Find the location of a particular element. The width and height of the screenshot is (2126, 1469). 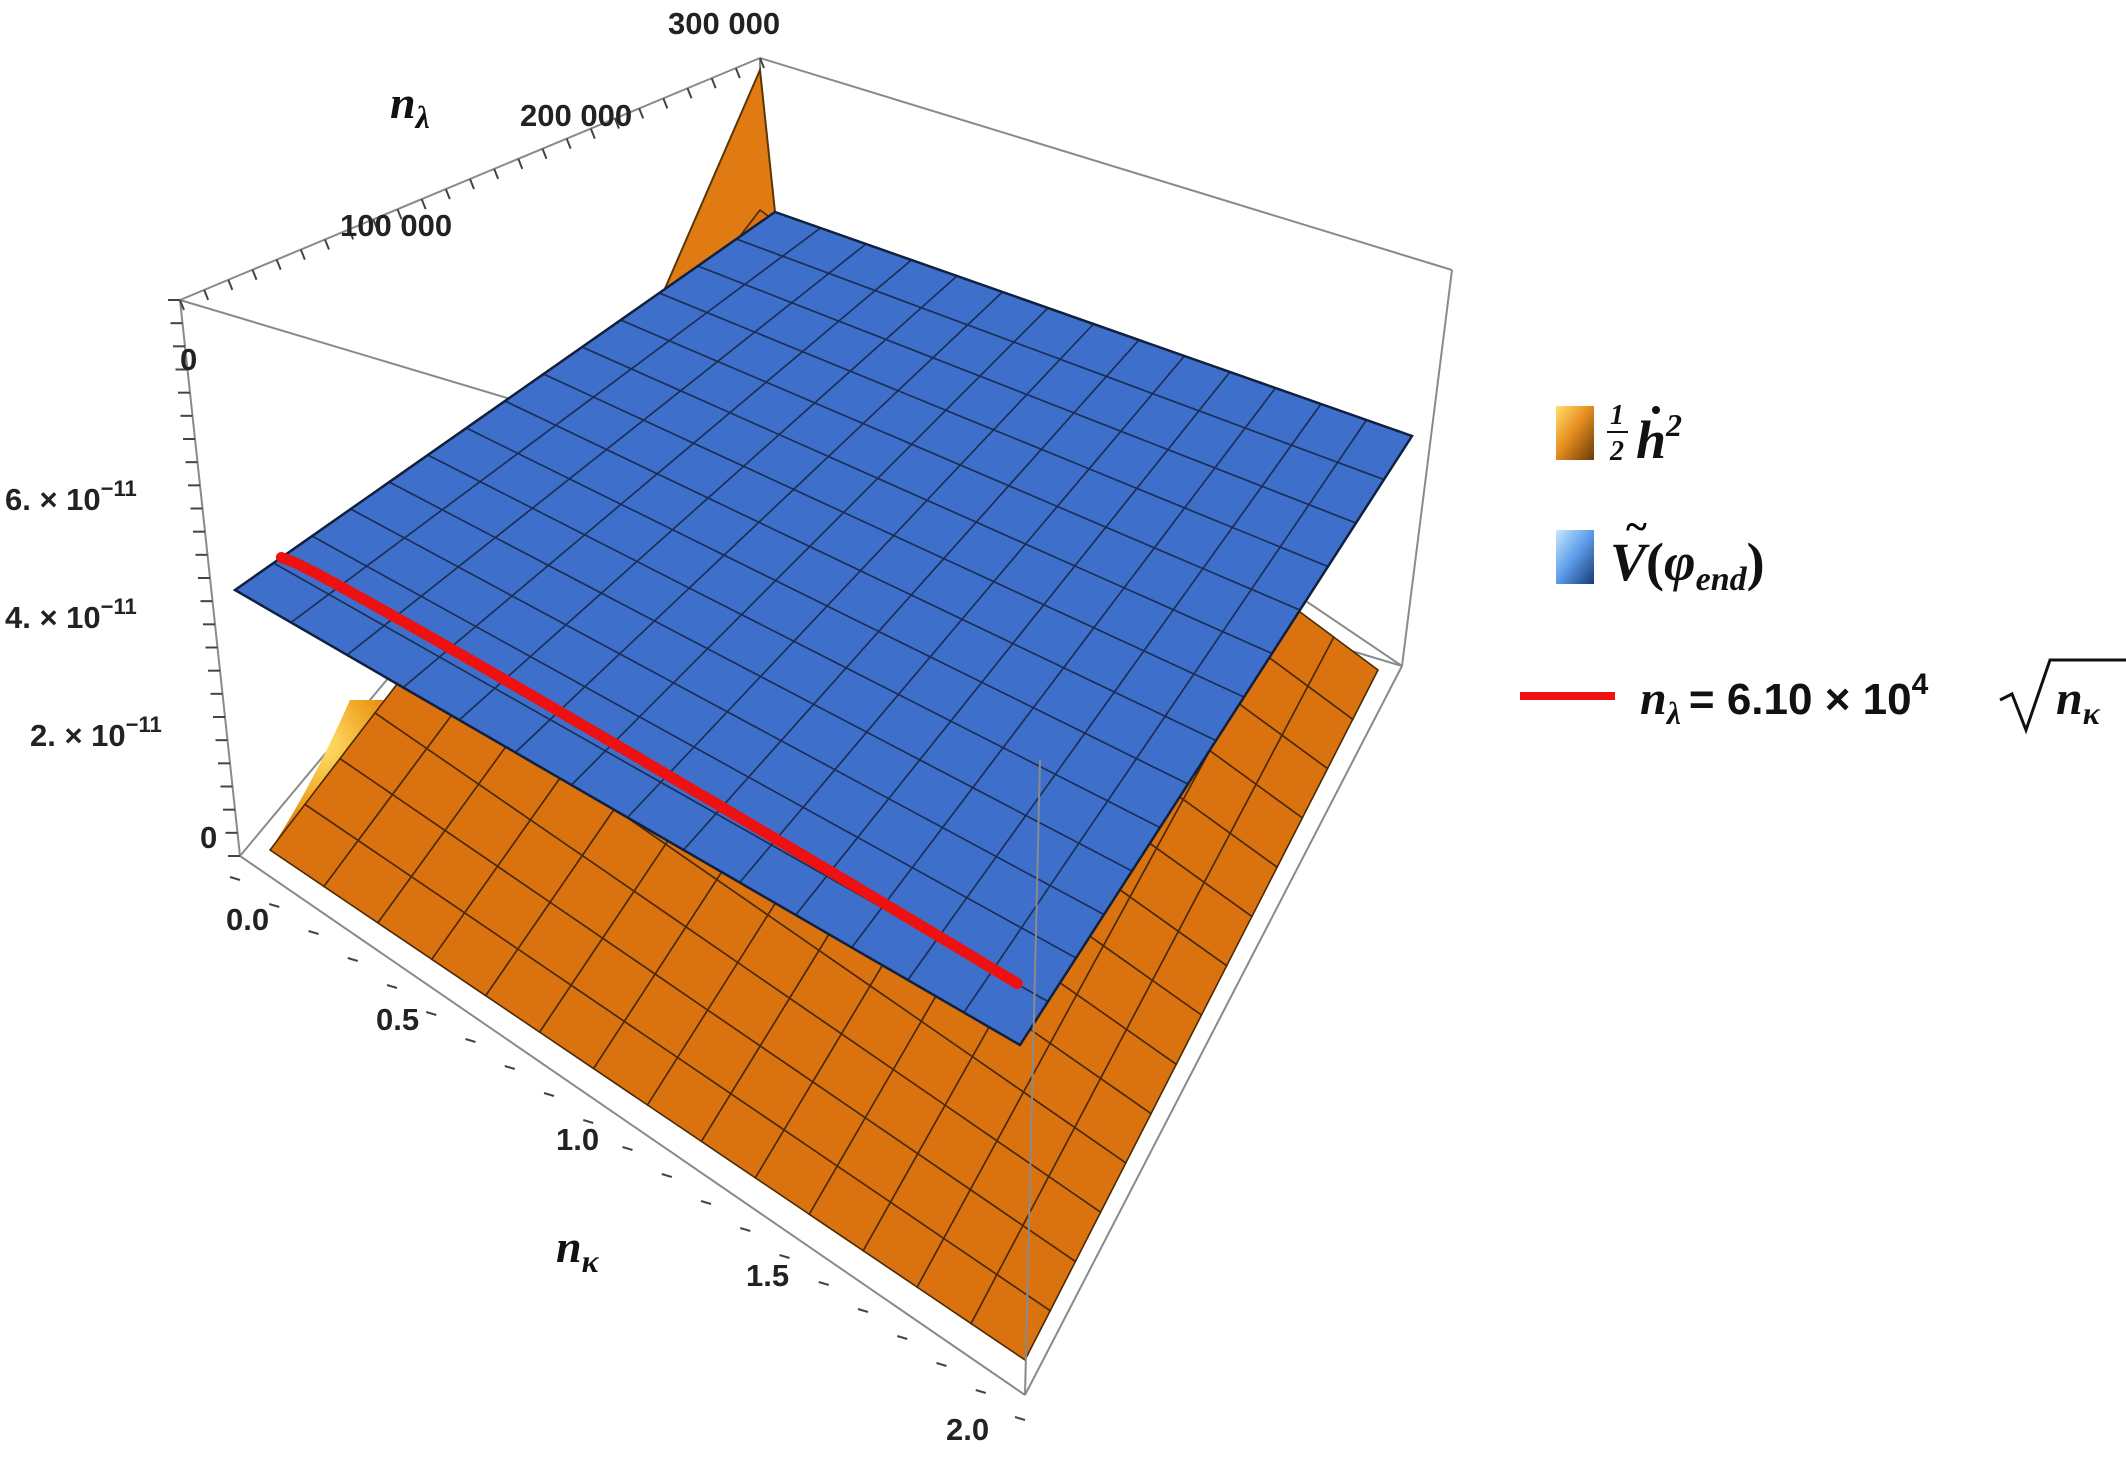

y-tick-label: 200 000 is located at coordinates (576, 115).